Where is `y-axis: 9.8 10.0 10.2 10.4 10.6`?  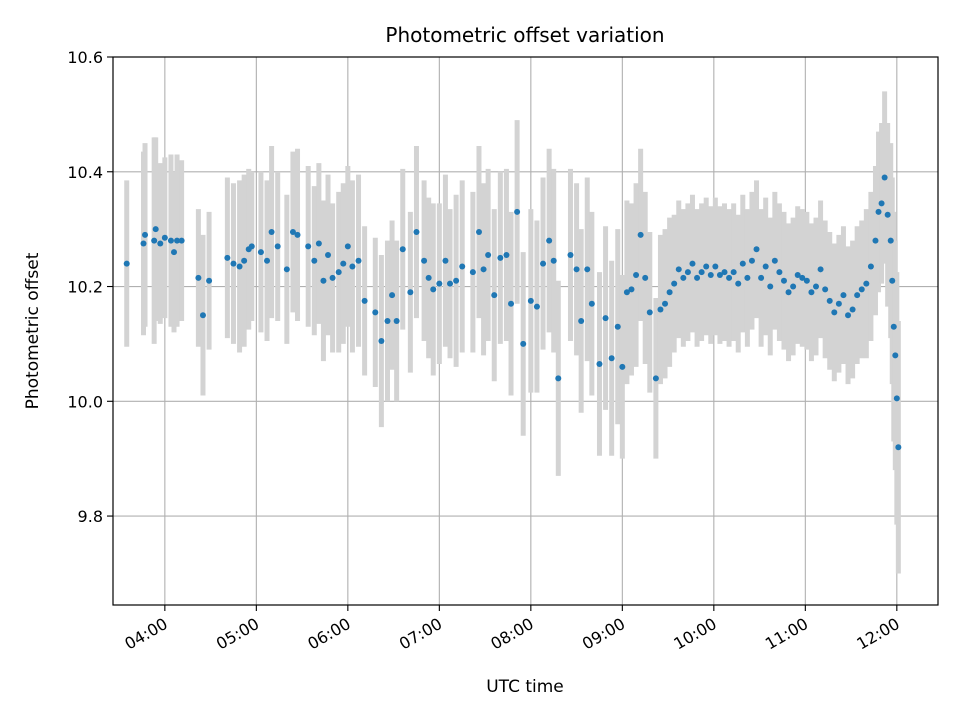 y-axis: 9.8 10.0 10.2 10.4 10.6 is located at coordinates (90, 287).